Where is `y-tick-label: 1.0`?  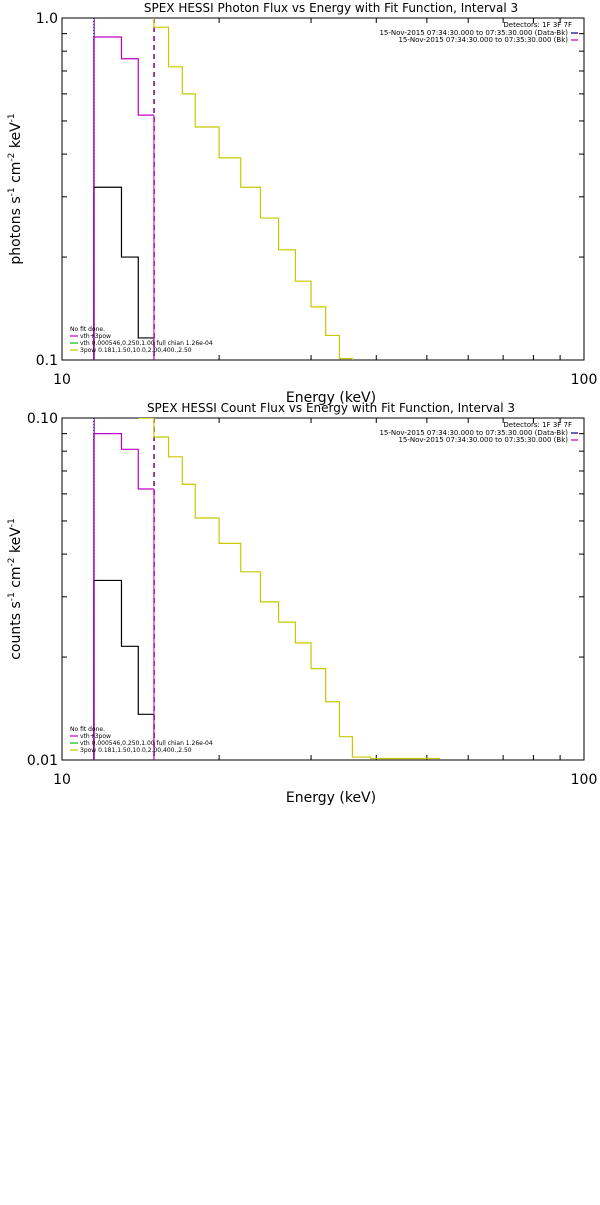 y-tick-label: 1.0 is located at coordinates (47, 19).